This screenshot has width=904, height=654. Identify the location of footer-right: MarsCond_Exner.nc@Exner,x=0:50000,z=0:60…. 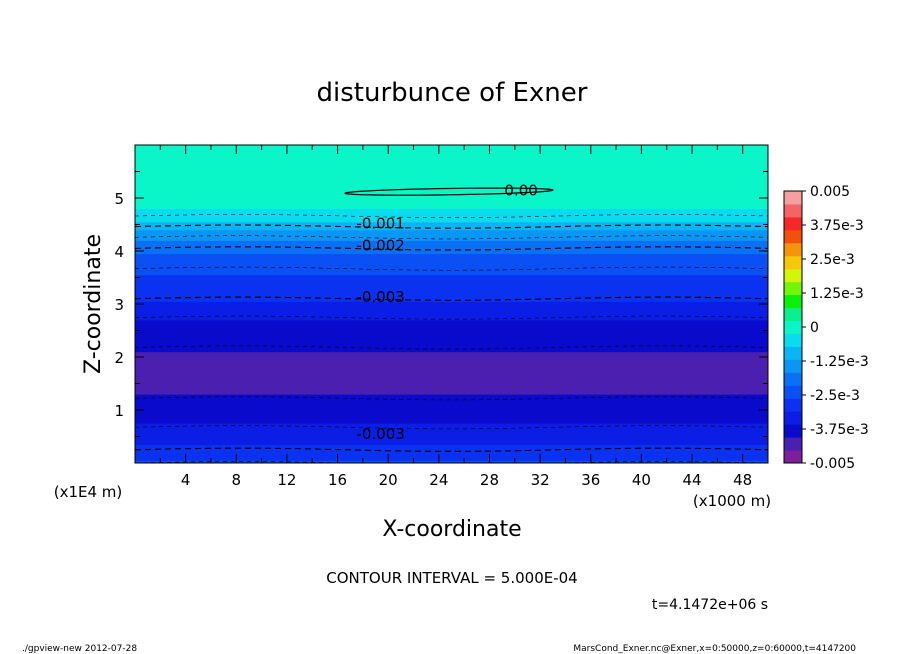
(714, 649).